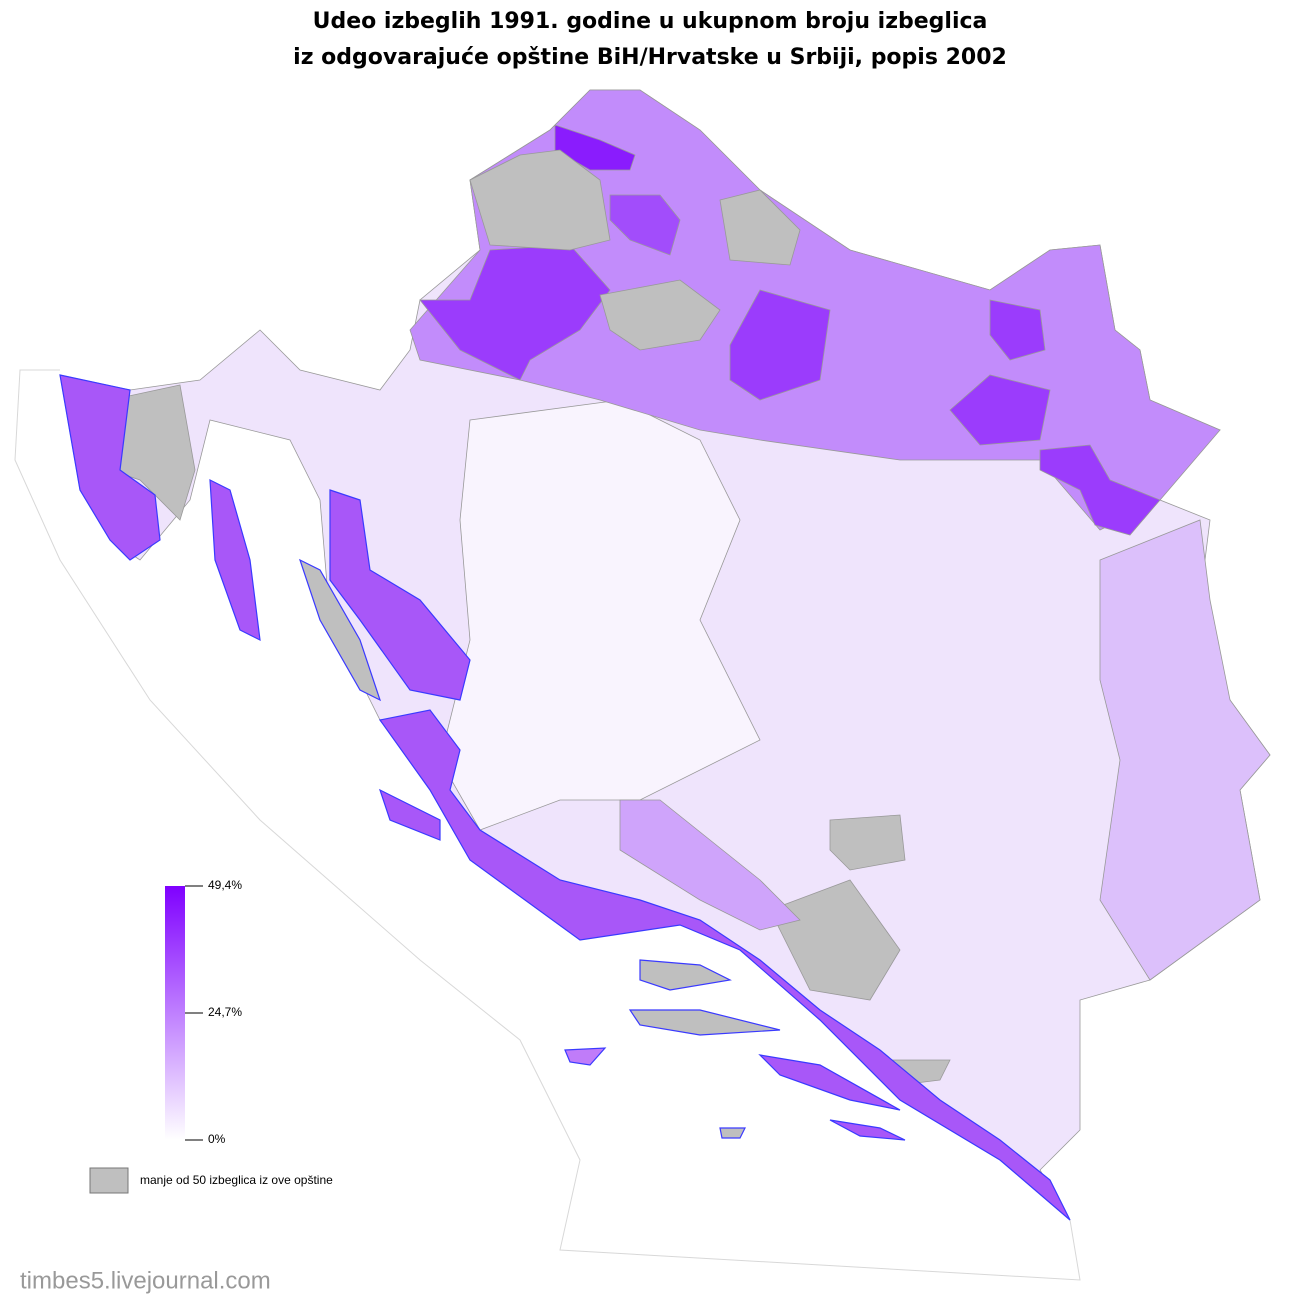 The width and height of the screenshot is (1300, 1310). Describe the element at coordinates (225, 885) in the screenshot. I see `legend-tick-label: 49,4%` at that location.